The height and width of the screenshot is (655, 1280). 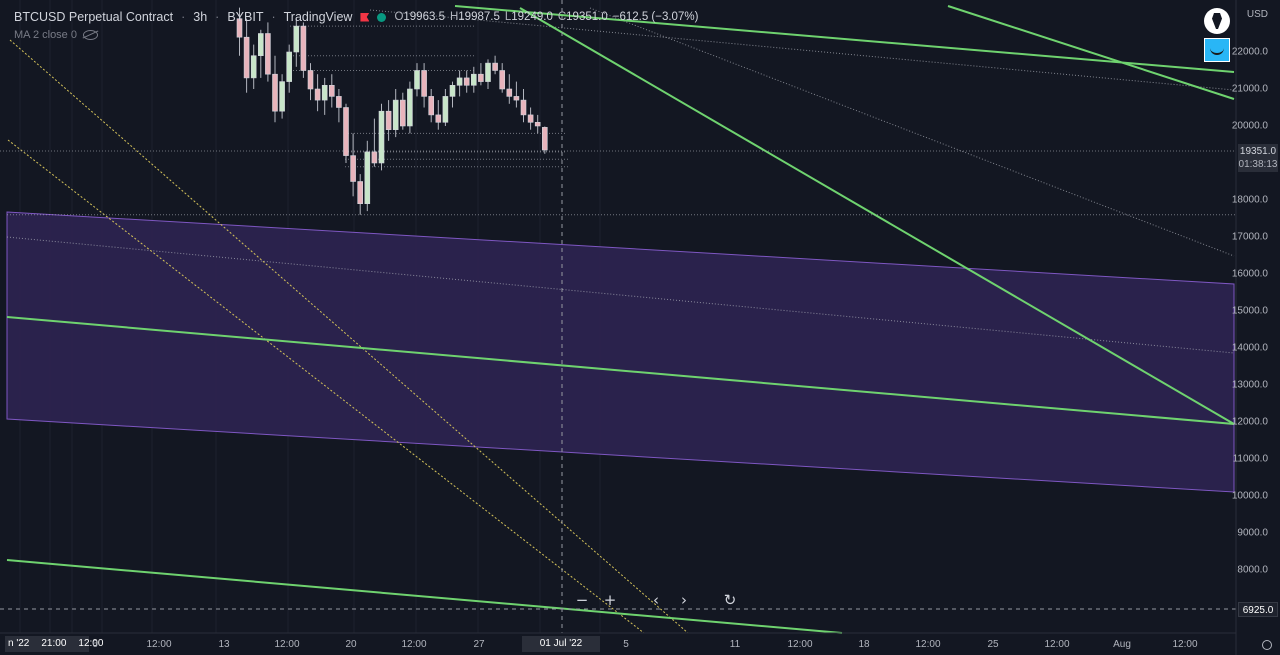 I want to click on time-axis-tick: 13, so click(x=224, y=644).